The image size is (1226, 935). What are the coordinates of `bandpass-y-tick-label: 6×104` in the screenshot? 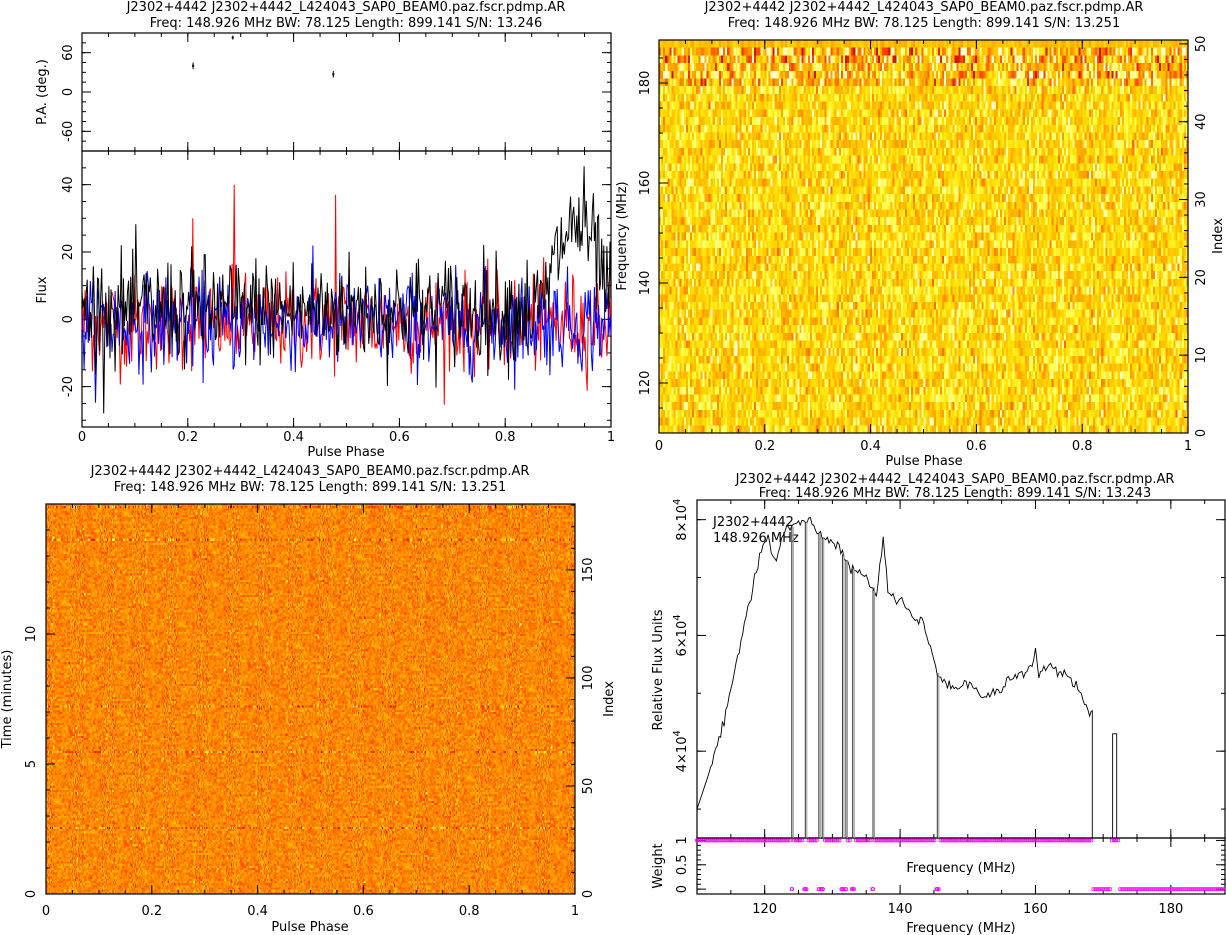 It's located at (681, 635).